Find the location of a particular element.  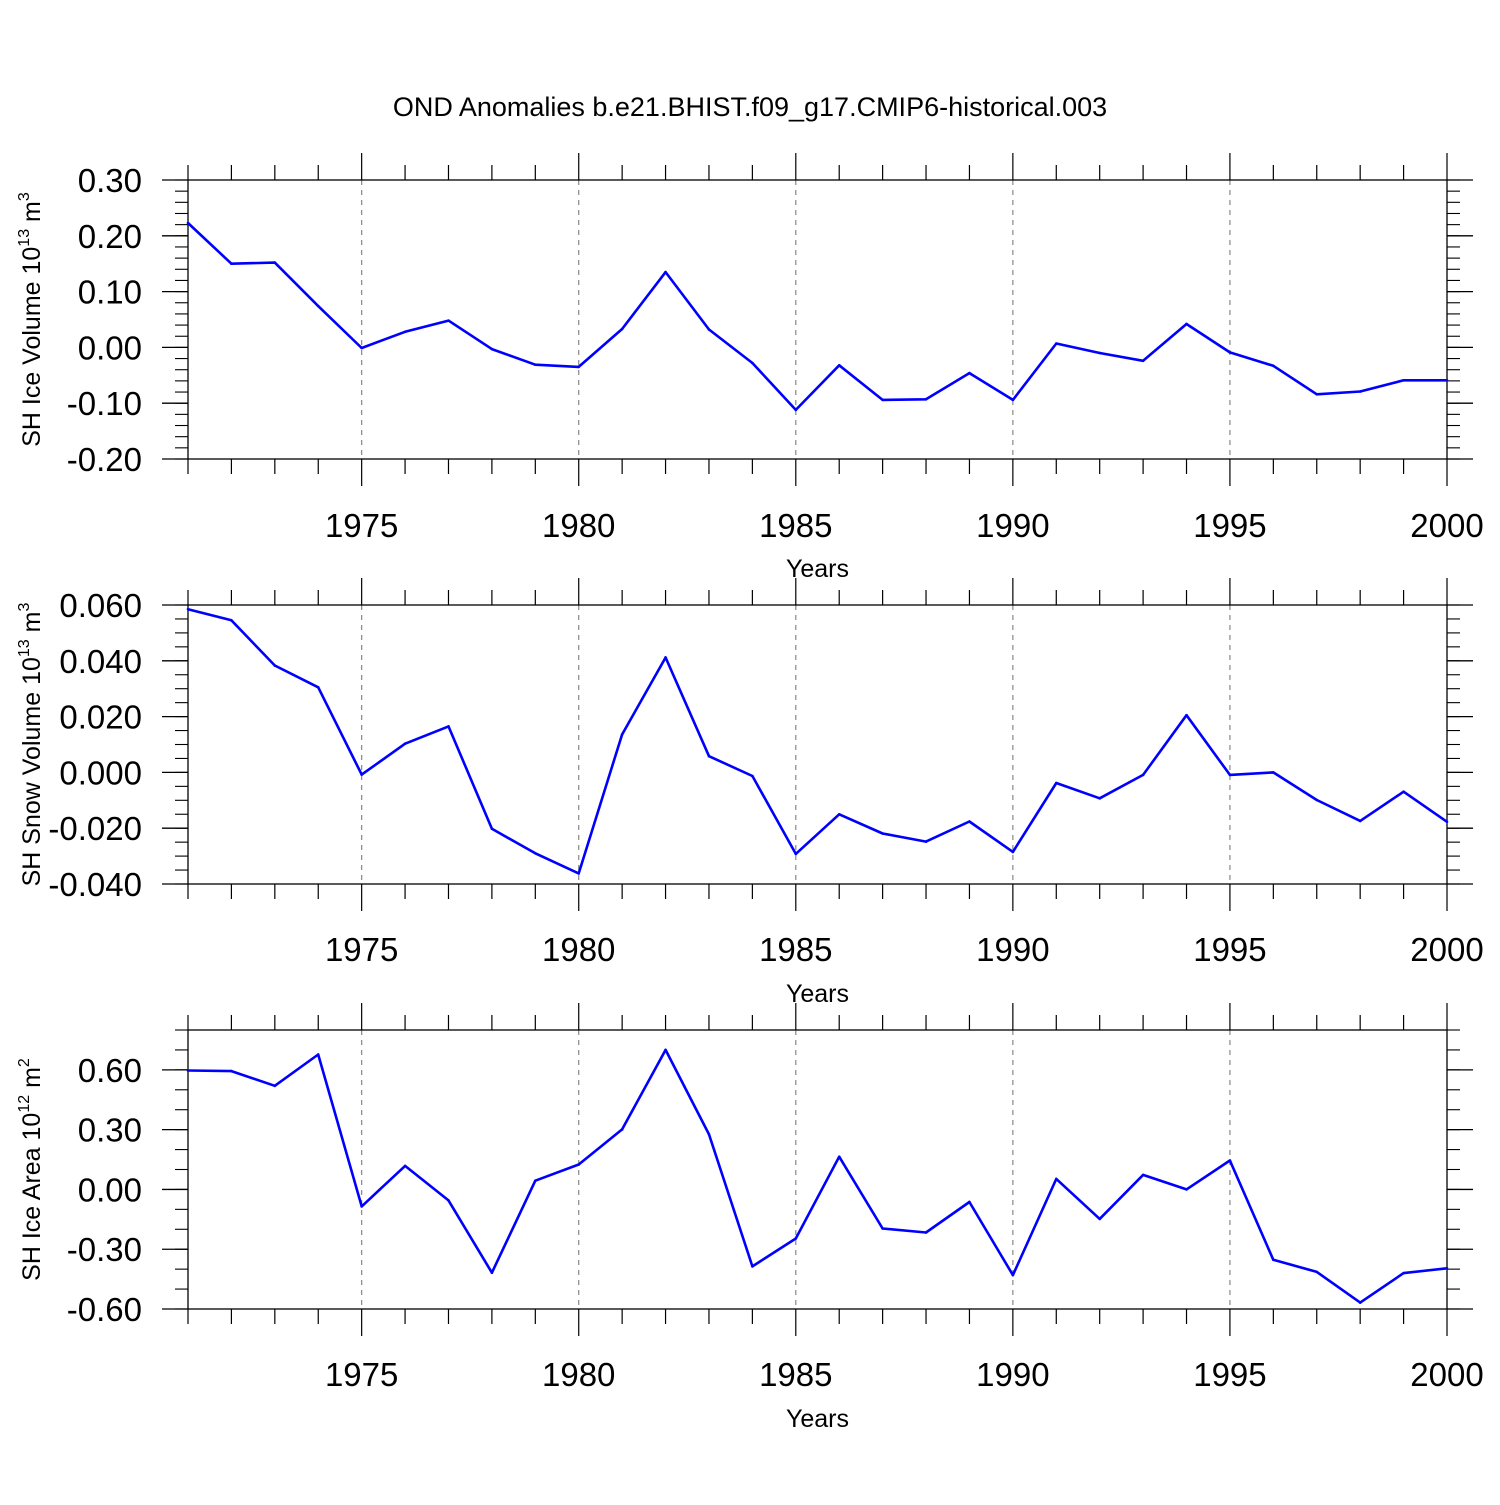

x-tick-label: 1975 is located at coordinates (361, 525).